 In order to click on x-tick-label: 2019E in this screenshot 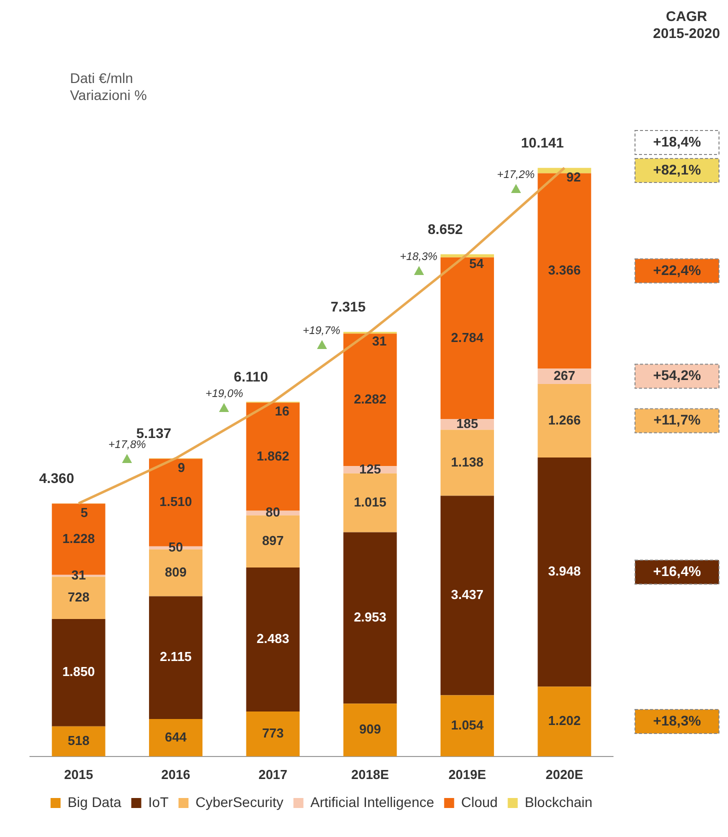, I will do `click(467, 774)`.